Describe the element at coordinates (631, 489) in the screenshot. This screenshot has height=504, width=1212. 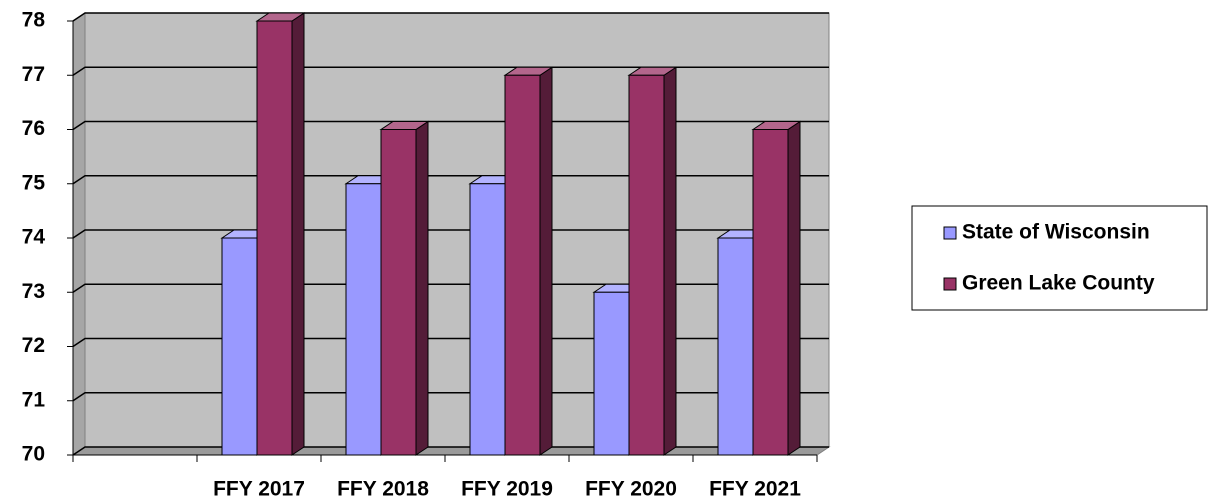
I see `x-tick-label: FFY 2020` at that location.